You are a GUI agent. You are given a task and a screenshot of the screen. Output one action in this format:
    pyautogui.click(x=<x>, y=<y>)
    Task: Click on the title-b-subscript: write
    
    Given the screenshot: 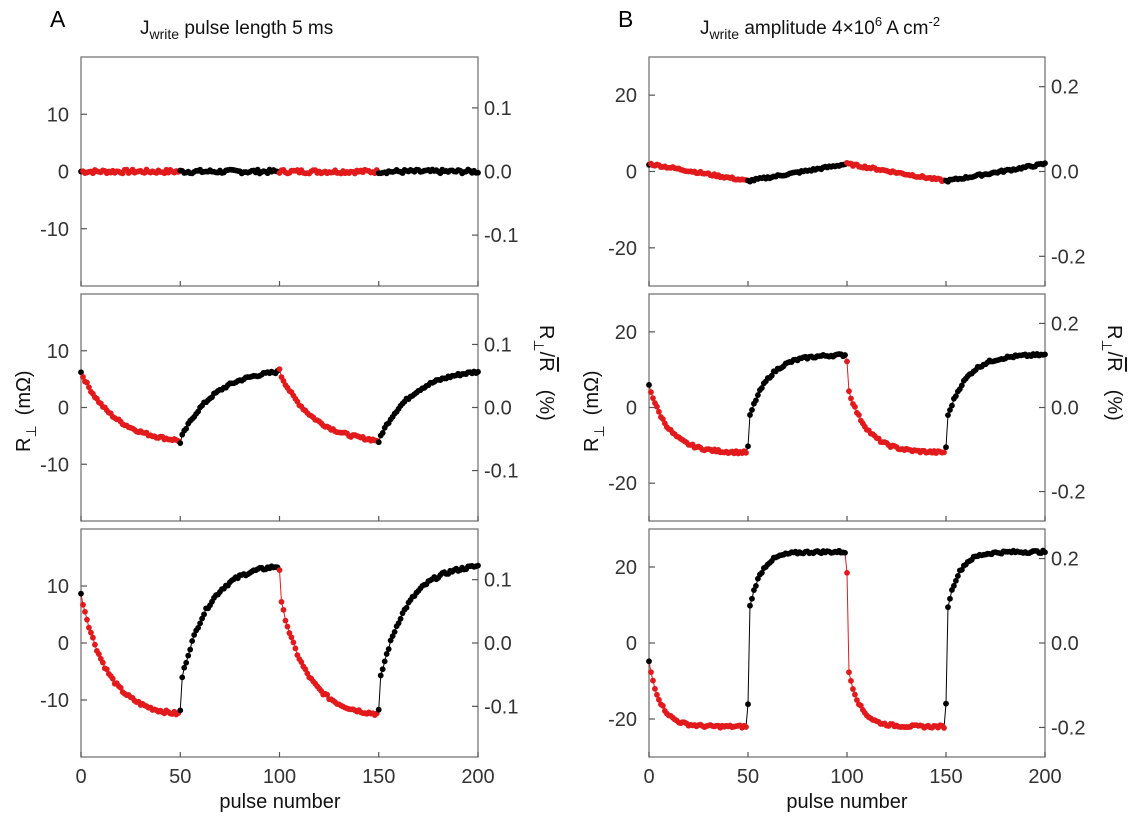 What is the action you would take?
    pyautogui.click(x=724, y=34)
    